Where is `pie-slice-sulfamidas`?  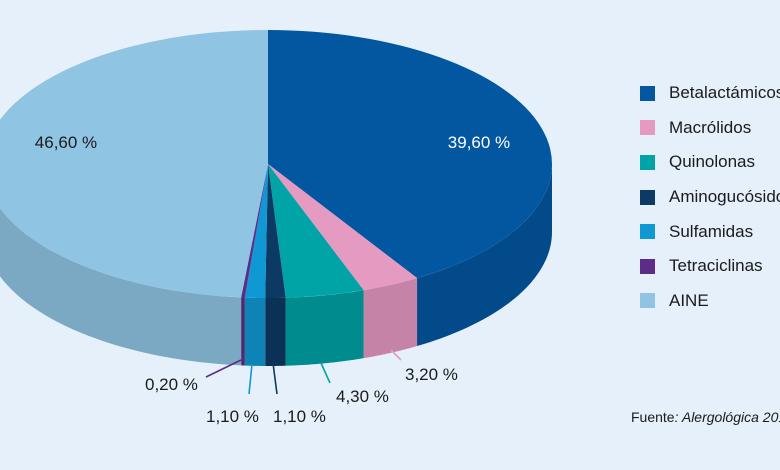
pie-slice-sulfamidas is located at coordinates (256, 231).